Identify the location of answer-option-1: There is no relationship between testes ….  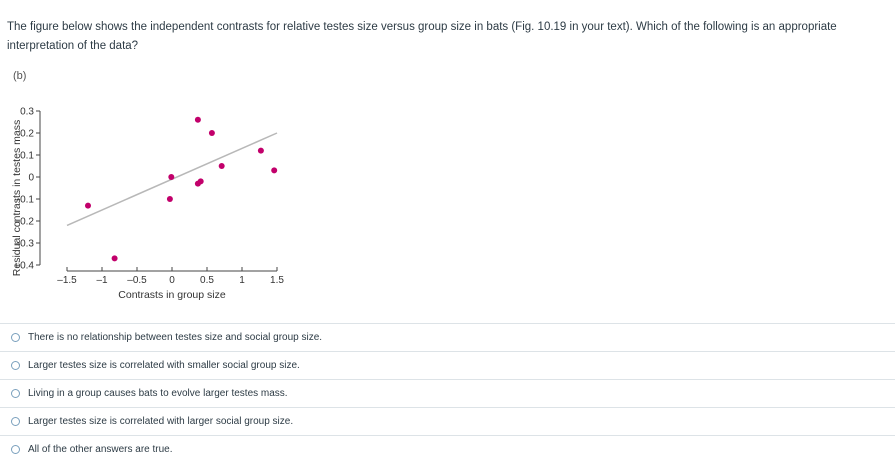
(447, 337).